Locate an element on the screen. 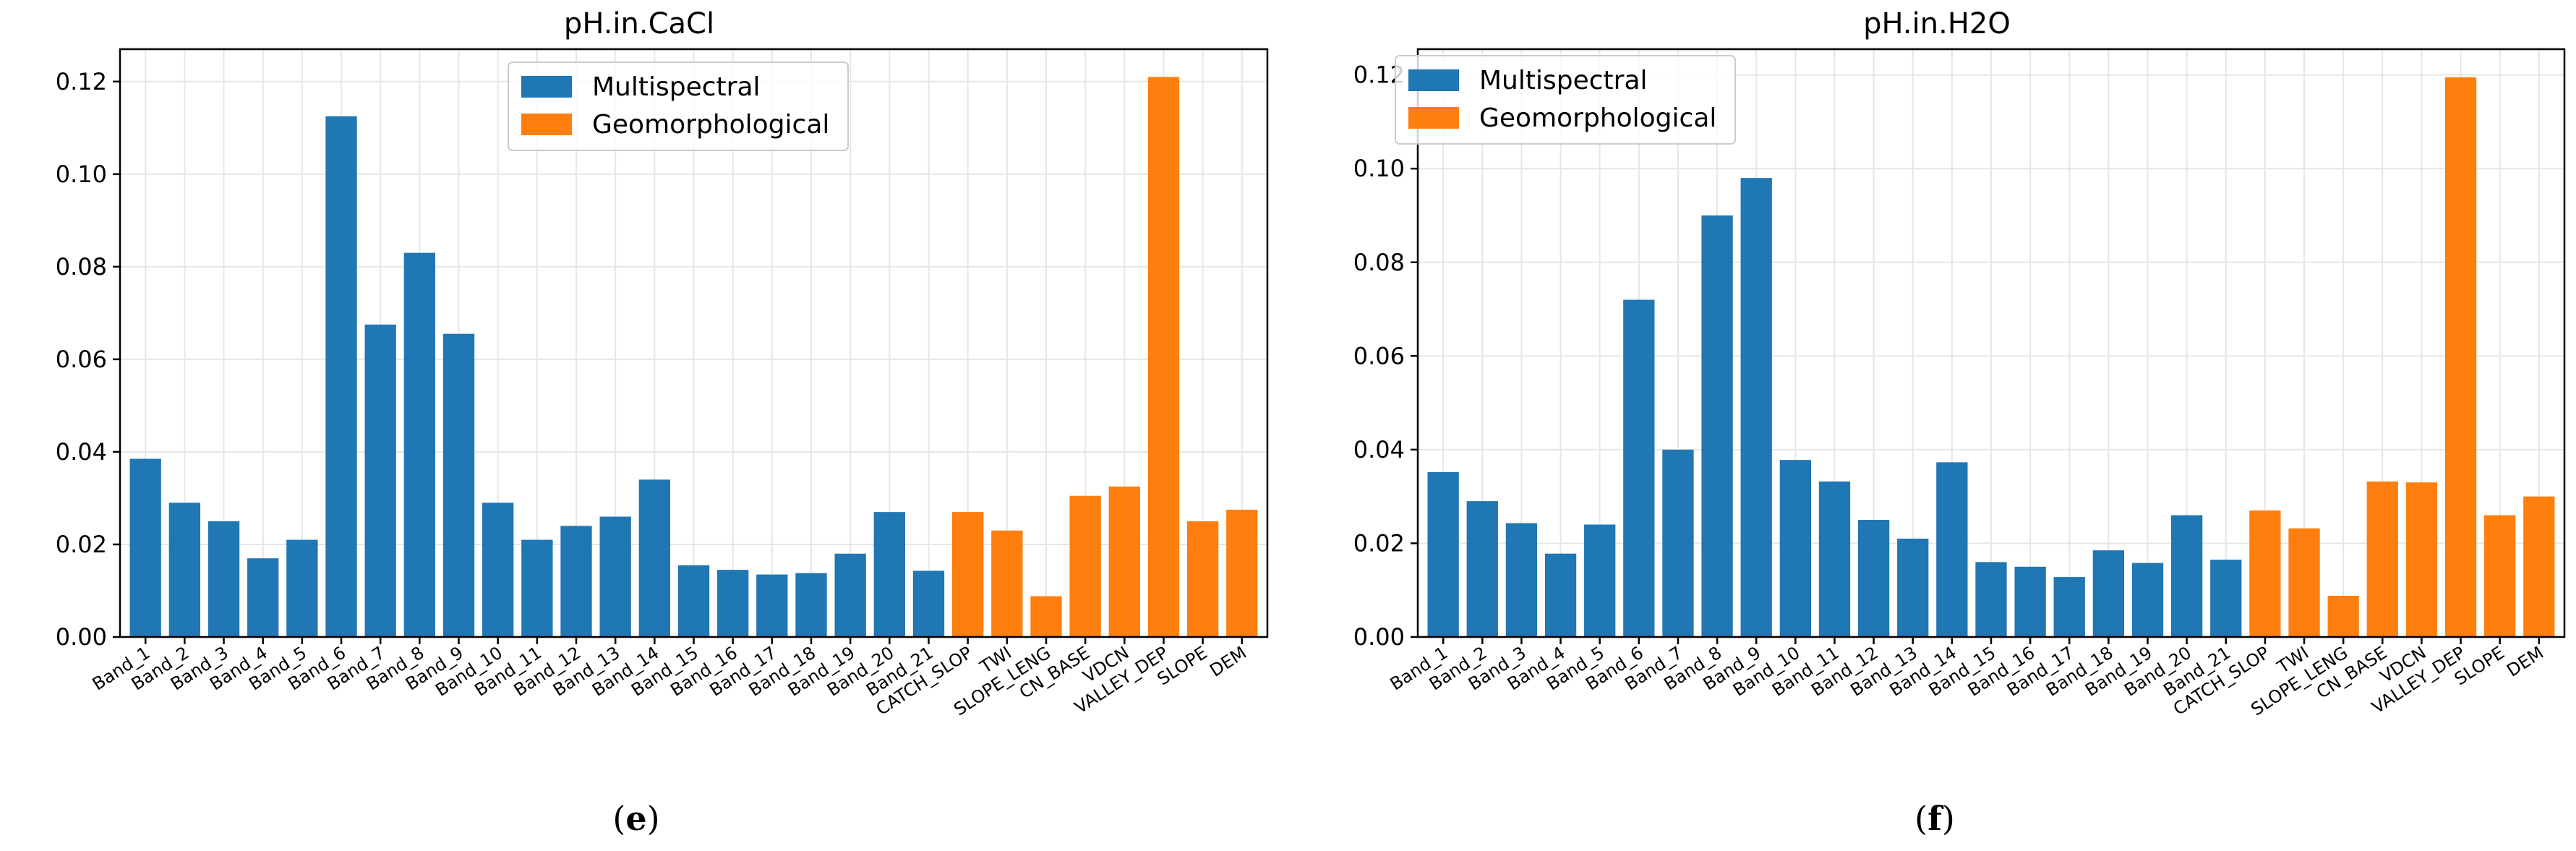 This screenshot has height=851, width=2576. subfigure-caption-letter: e is located at coordinates (635, 818).